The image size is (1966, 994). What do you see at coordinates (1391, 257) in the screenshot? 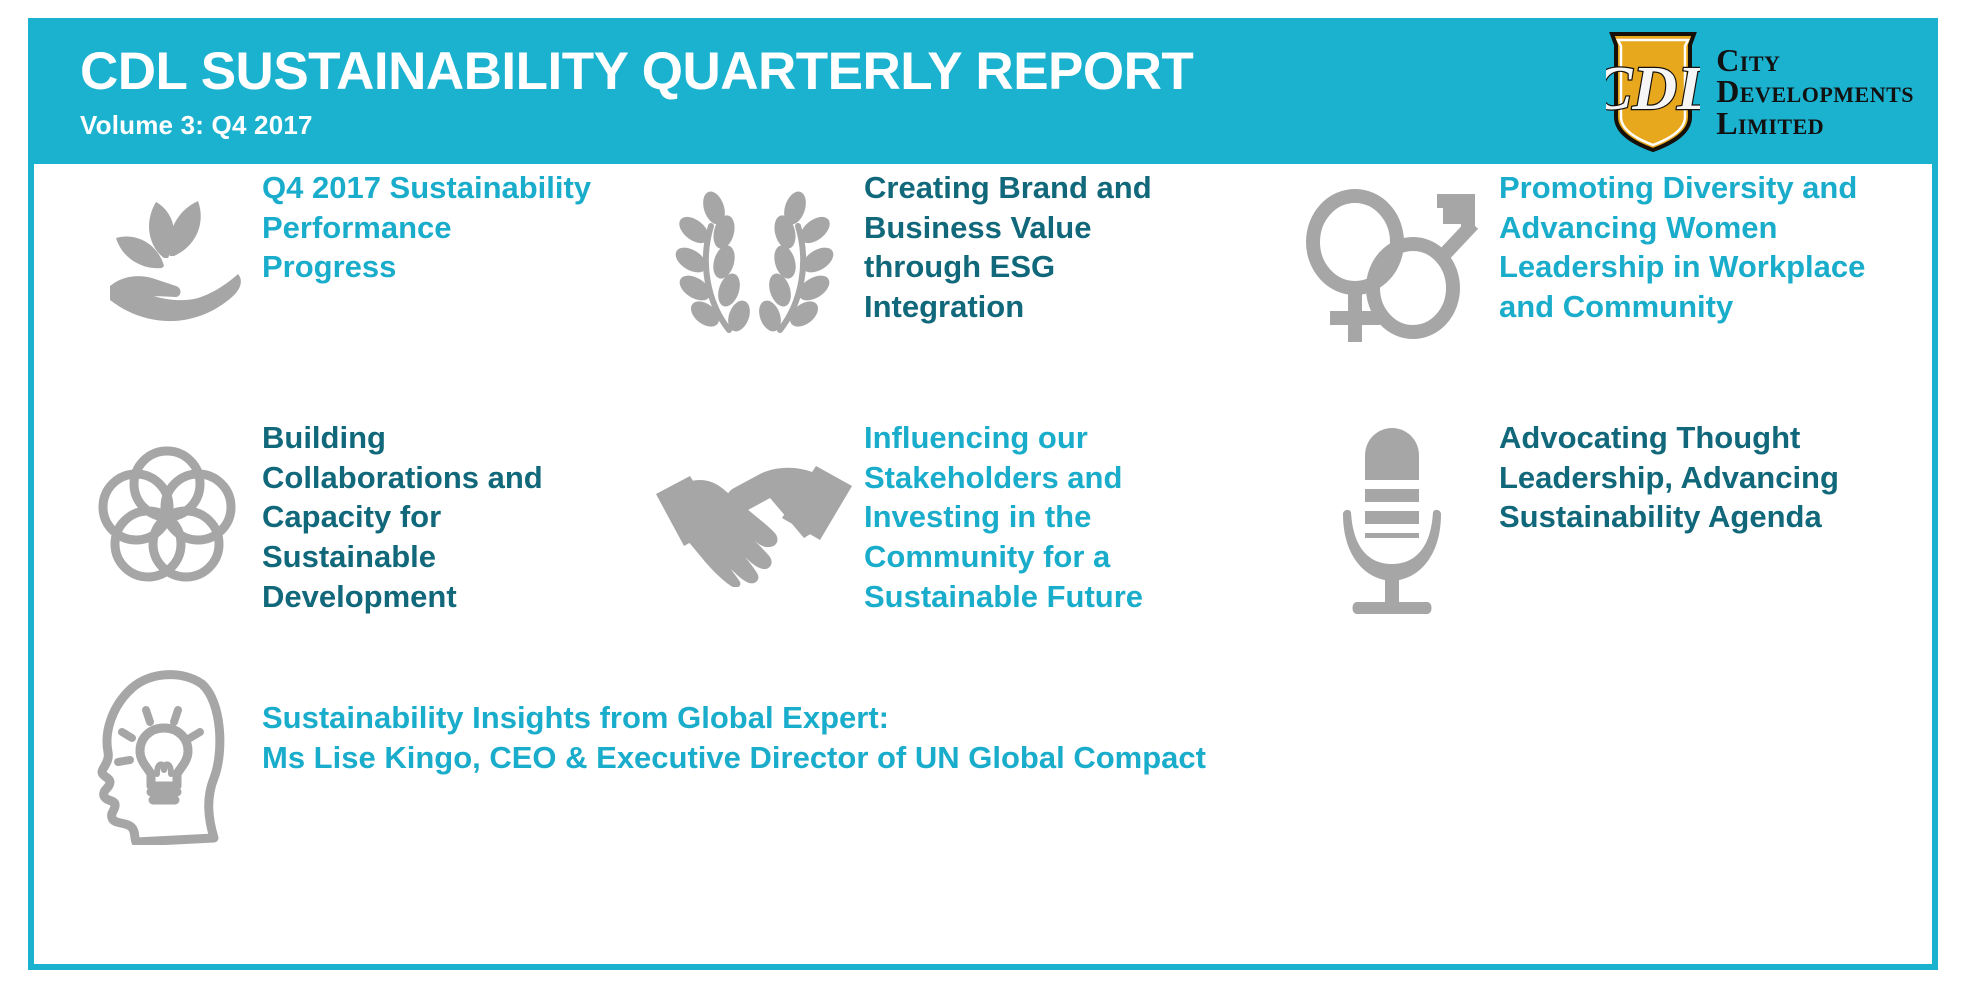
I see `gender-symbols-icon` at bounding box center [1391, 257].